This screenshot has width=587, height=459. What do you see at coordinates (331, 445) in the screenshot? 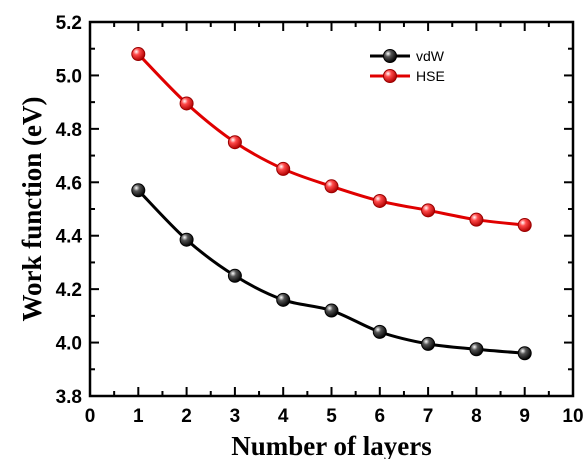
I see `x-axis-title: Number of layers` at bounding box center [331, 445].